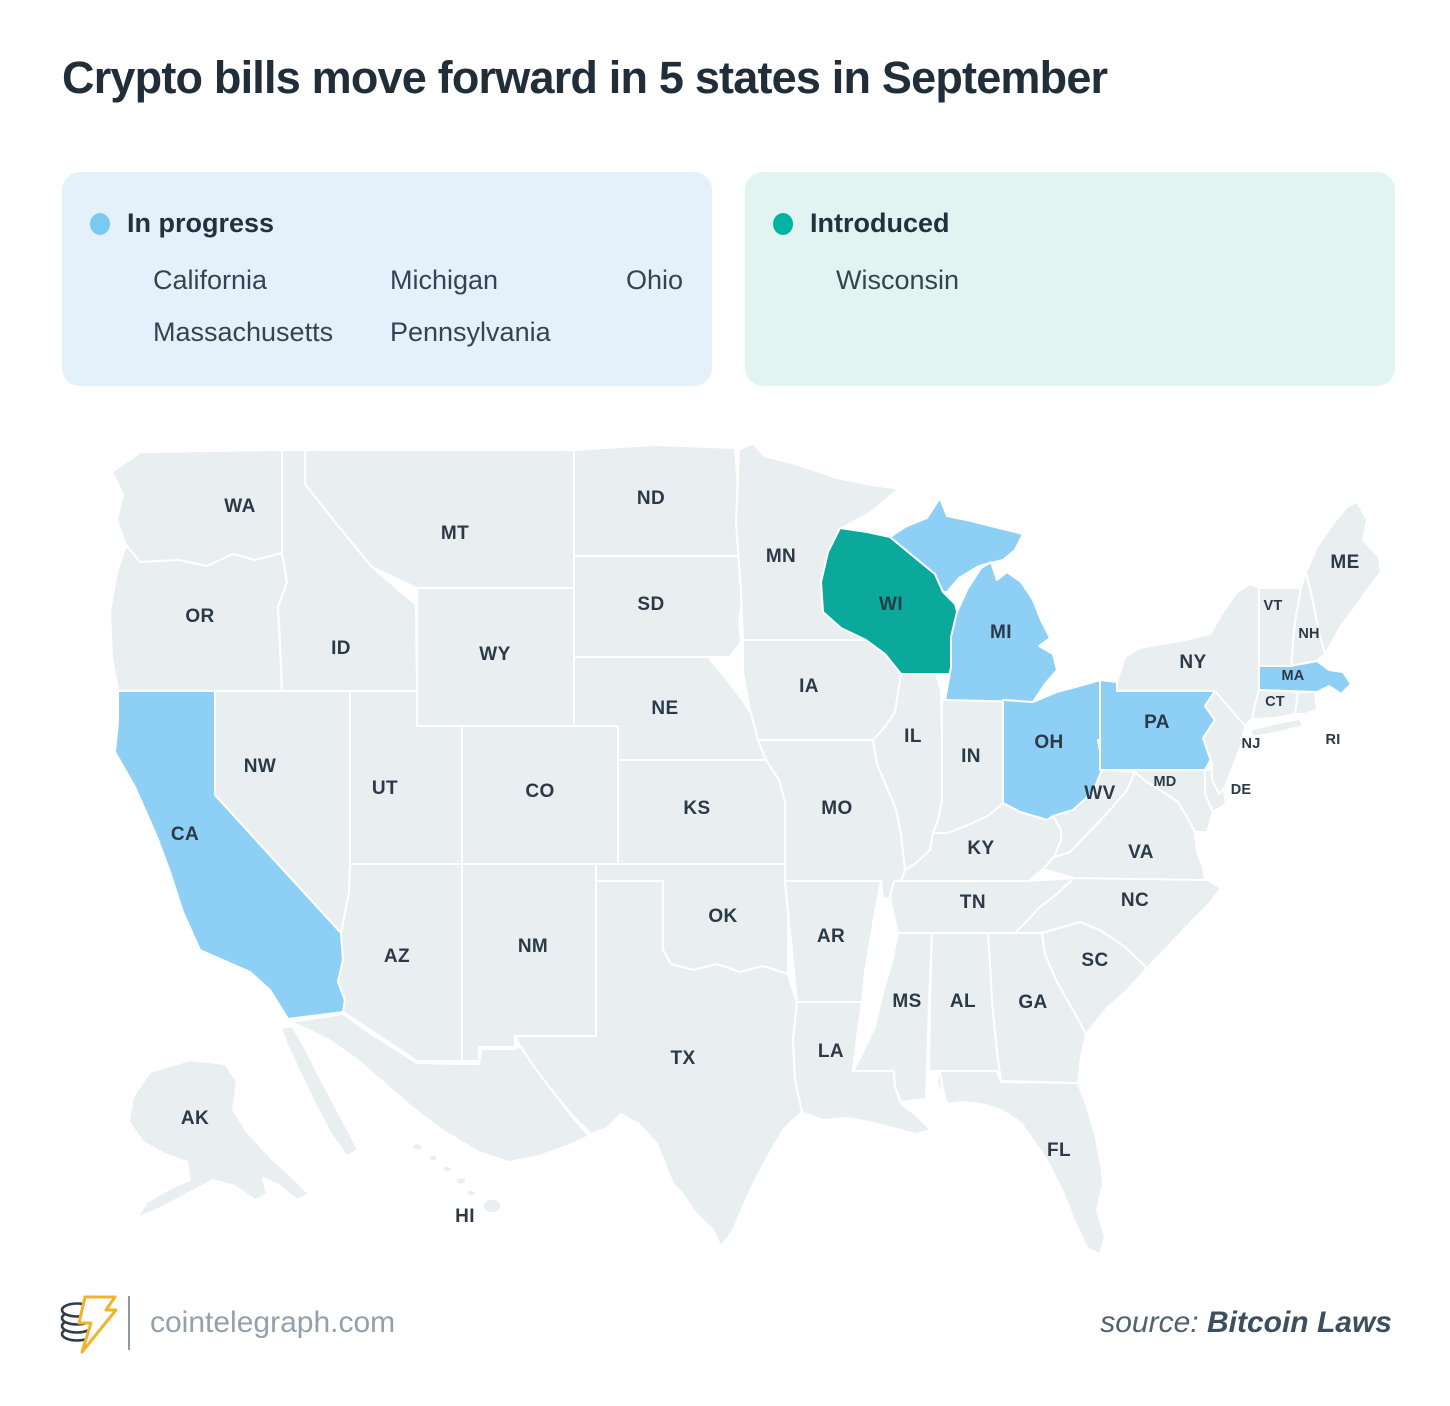 This screenshot has width=1450, height=1406. What do you see at coordinates (1241, 790) in the screenshot?
I see `state-label-DE: DE` at bounding box center [1241, 790].